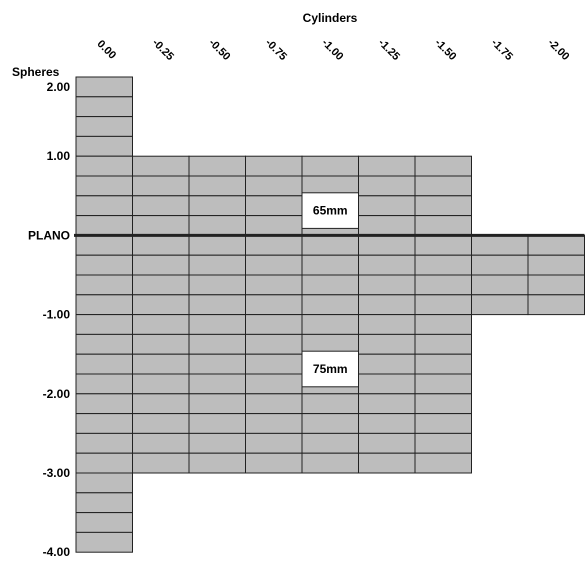 Image resolution: width=588 pixels, height=574 pixels. I want to click on cylinder-label: -1.00, so click(332, 50).